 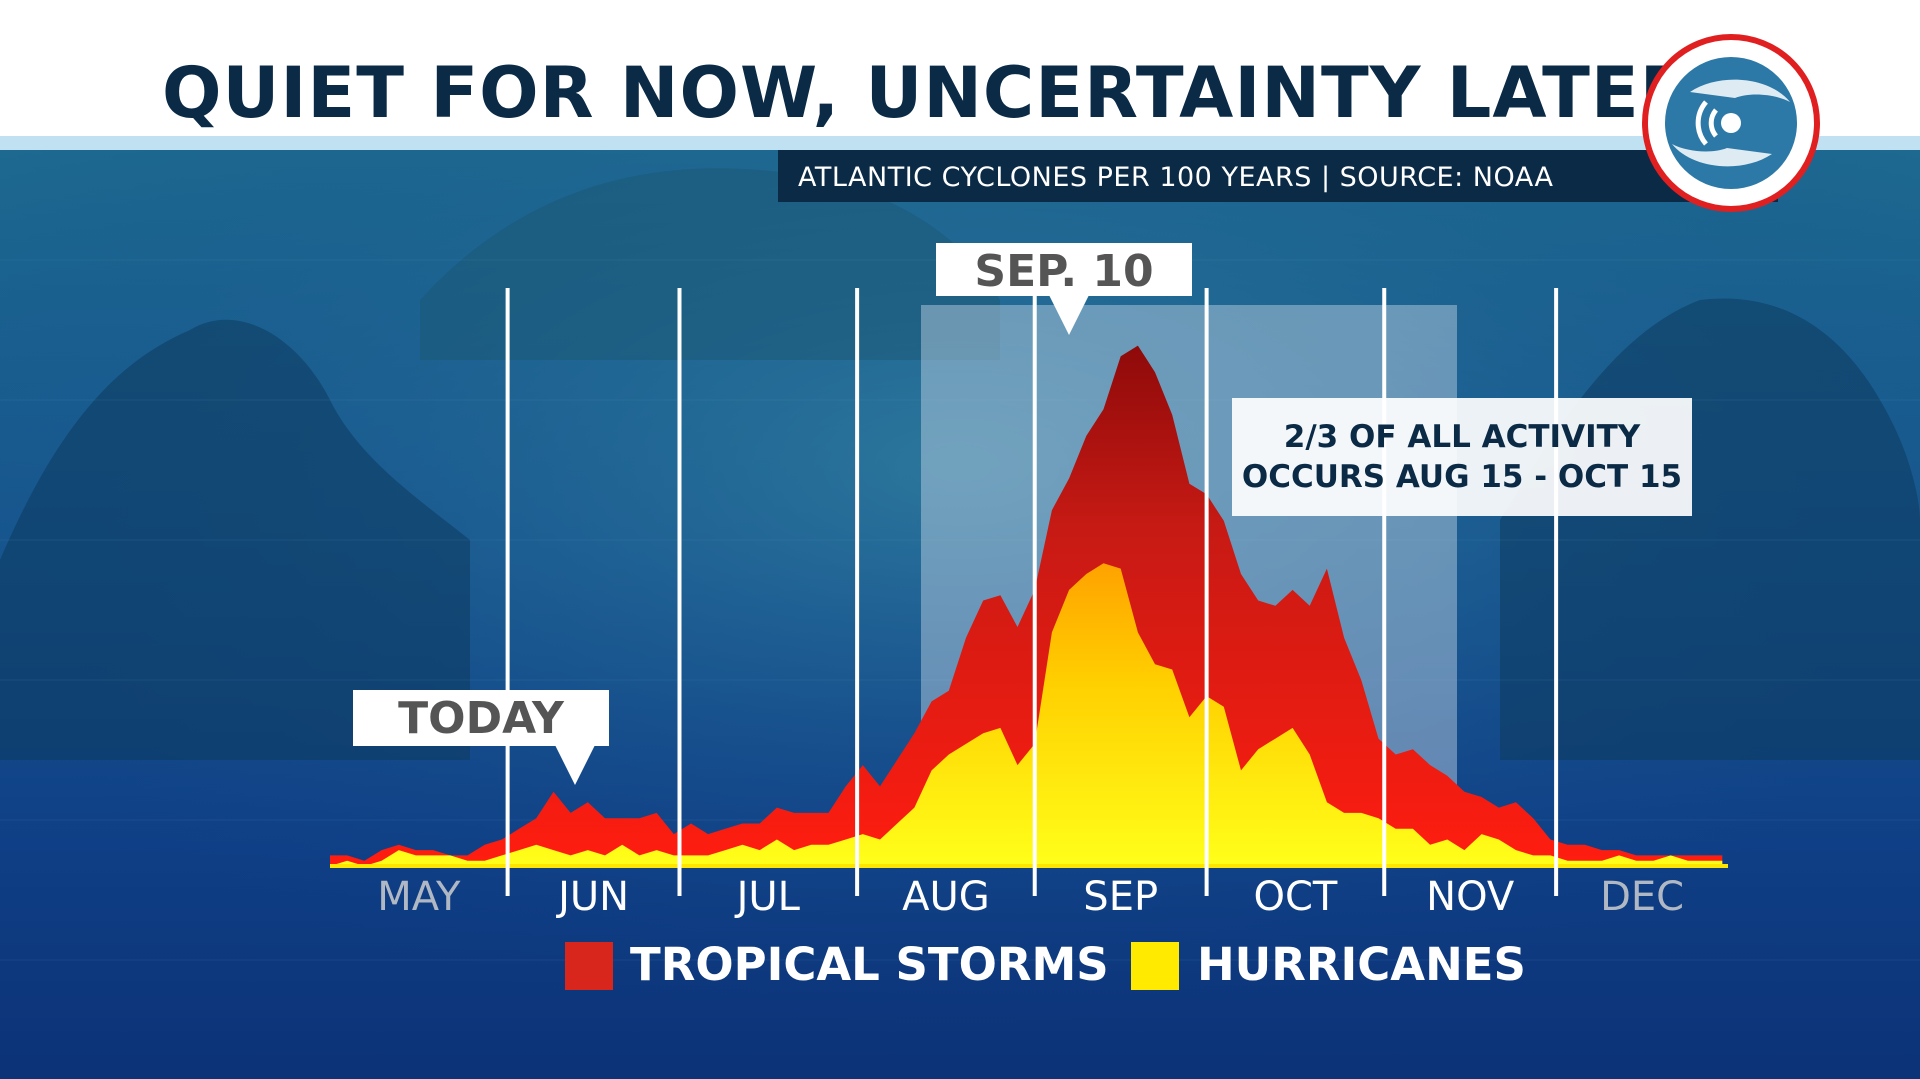 I want to click on peak-callout-box, so click(x=1064, y=269).